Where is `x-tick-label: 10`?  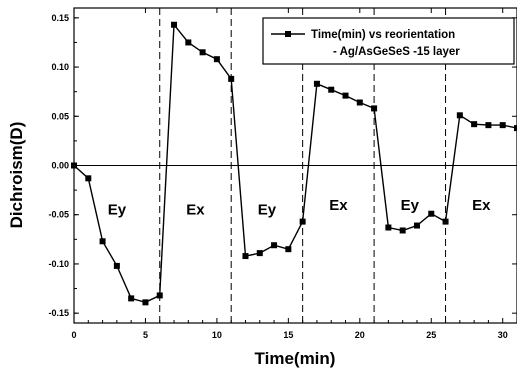 x-tick-label: 10 is located at coordinates (217, 335).